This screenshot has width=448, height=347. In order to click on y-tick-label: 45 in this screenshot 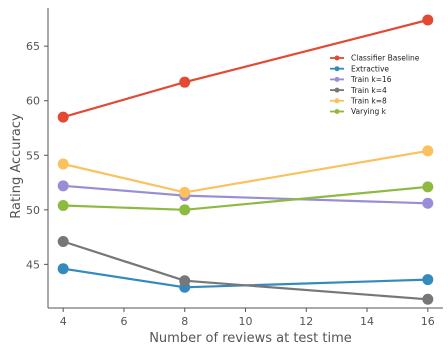, I will do `click(33, 264)`.